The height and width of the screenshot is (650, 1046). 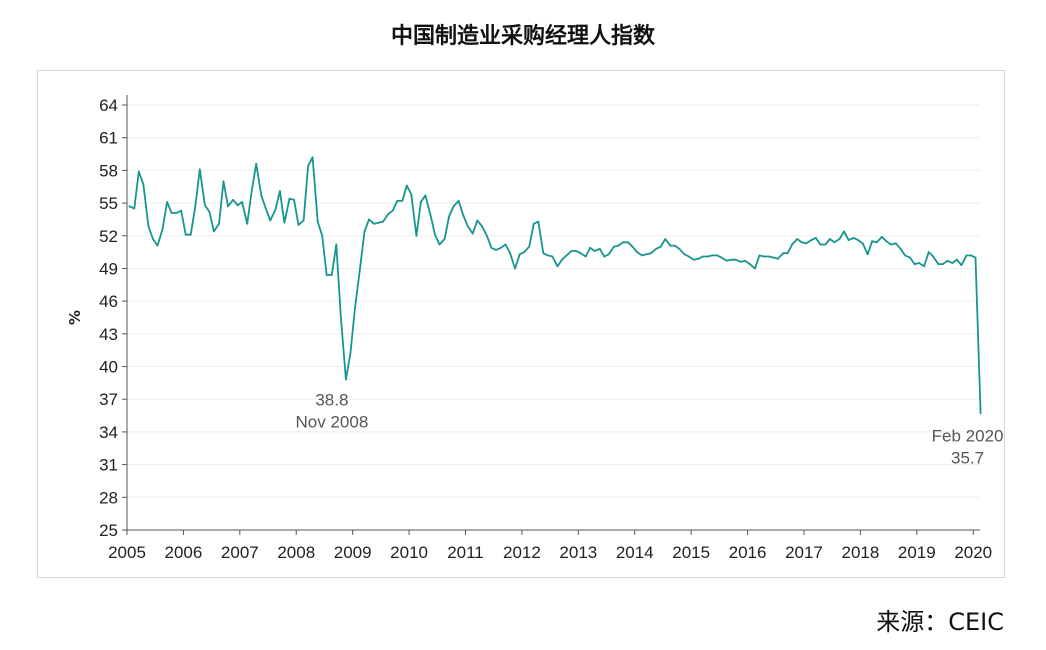 What do you see at coordinates (127, 552) in the screenshot?
I see `x-tick-label: 2005` at bounding box center [127, 552].